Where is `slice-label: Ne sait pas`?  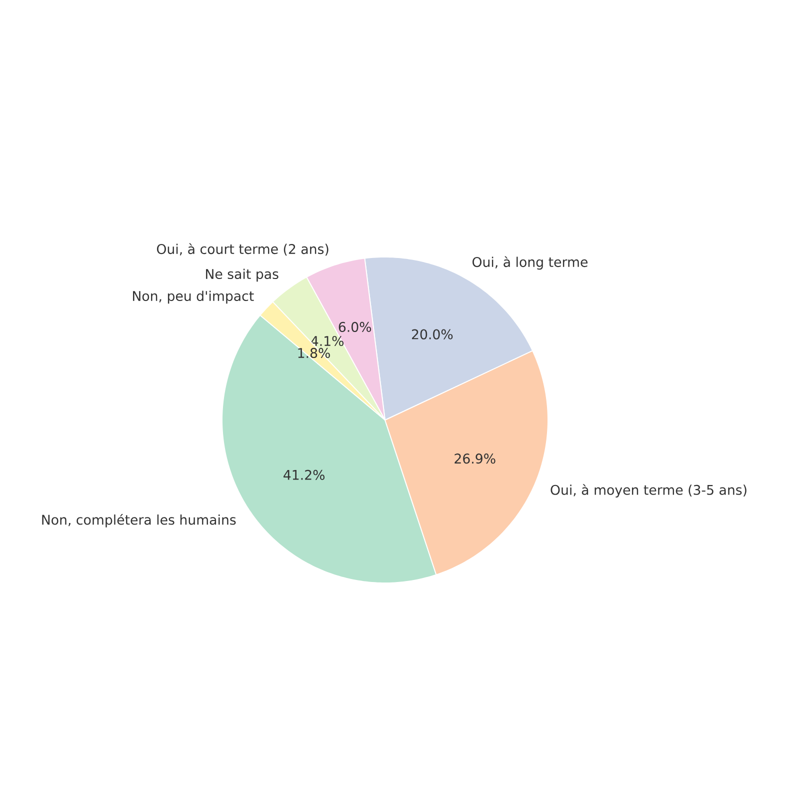 slice-label: Ne sait pas is located at coordinates (242, 275).